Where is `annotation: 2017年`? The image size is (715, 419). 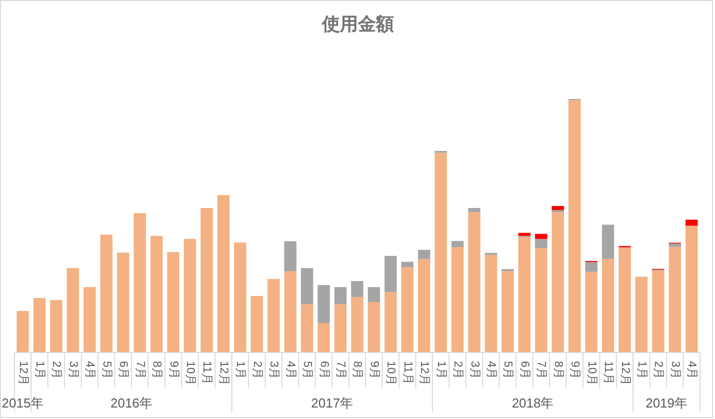 annotation: 2017年 is located at coordinates (332, 403).